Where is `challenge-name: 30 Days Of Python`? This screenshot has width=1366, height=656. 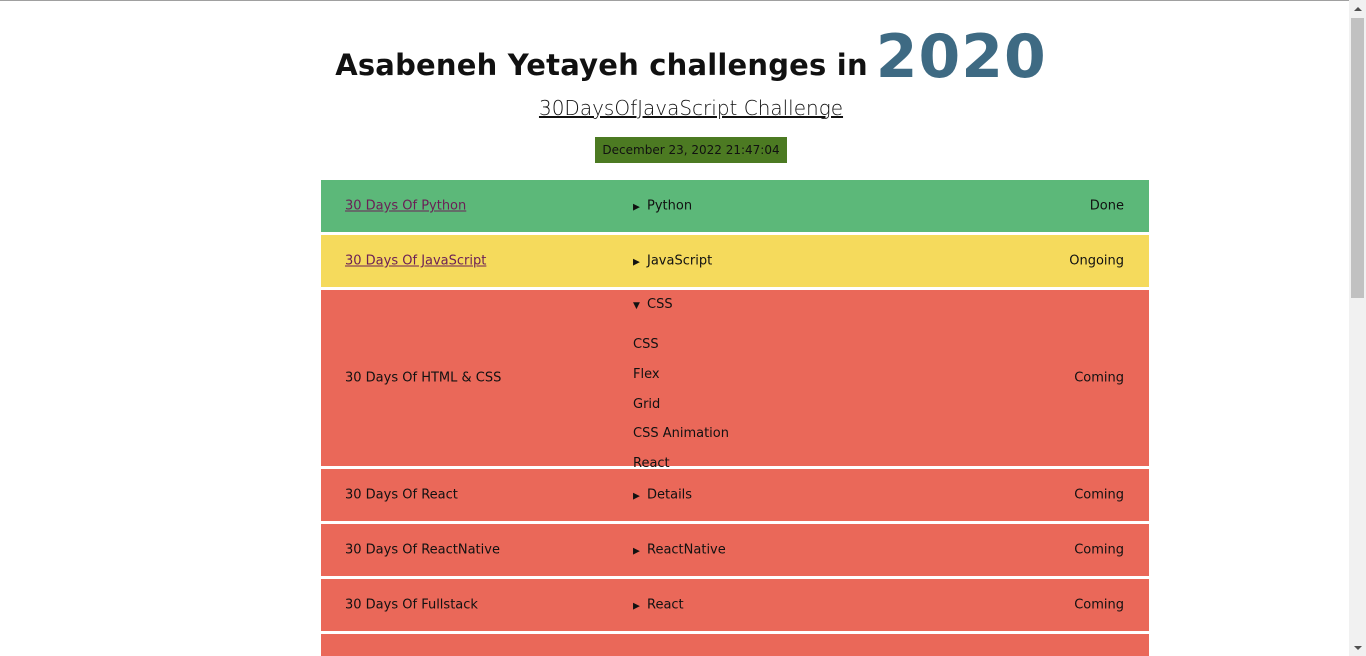
challenge-name: 30 Days Of Python is located at coordinates (405, 206).